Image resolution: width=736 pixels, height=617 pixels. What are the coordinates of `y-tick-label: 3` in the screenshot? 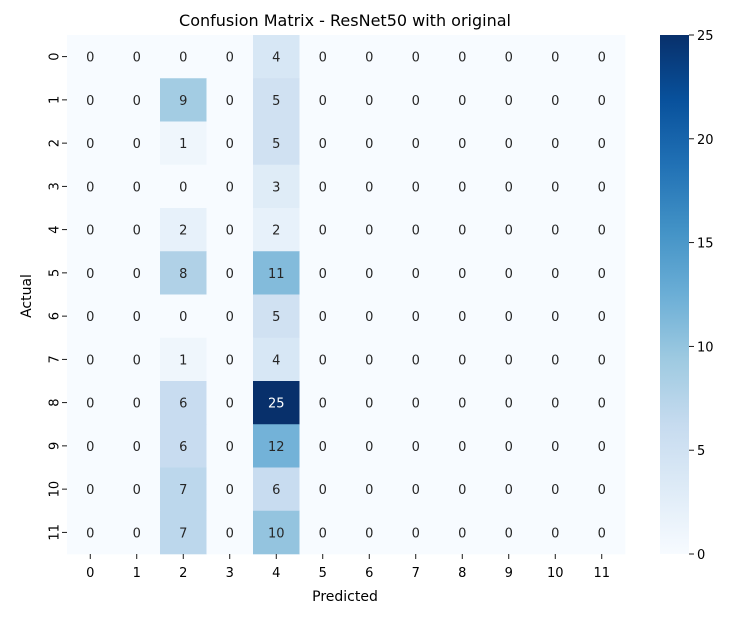 It's located at (55, 186).